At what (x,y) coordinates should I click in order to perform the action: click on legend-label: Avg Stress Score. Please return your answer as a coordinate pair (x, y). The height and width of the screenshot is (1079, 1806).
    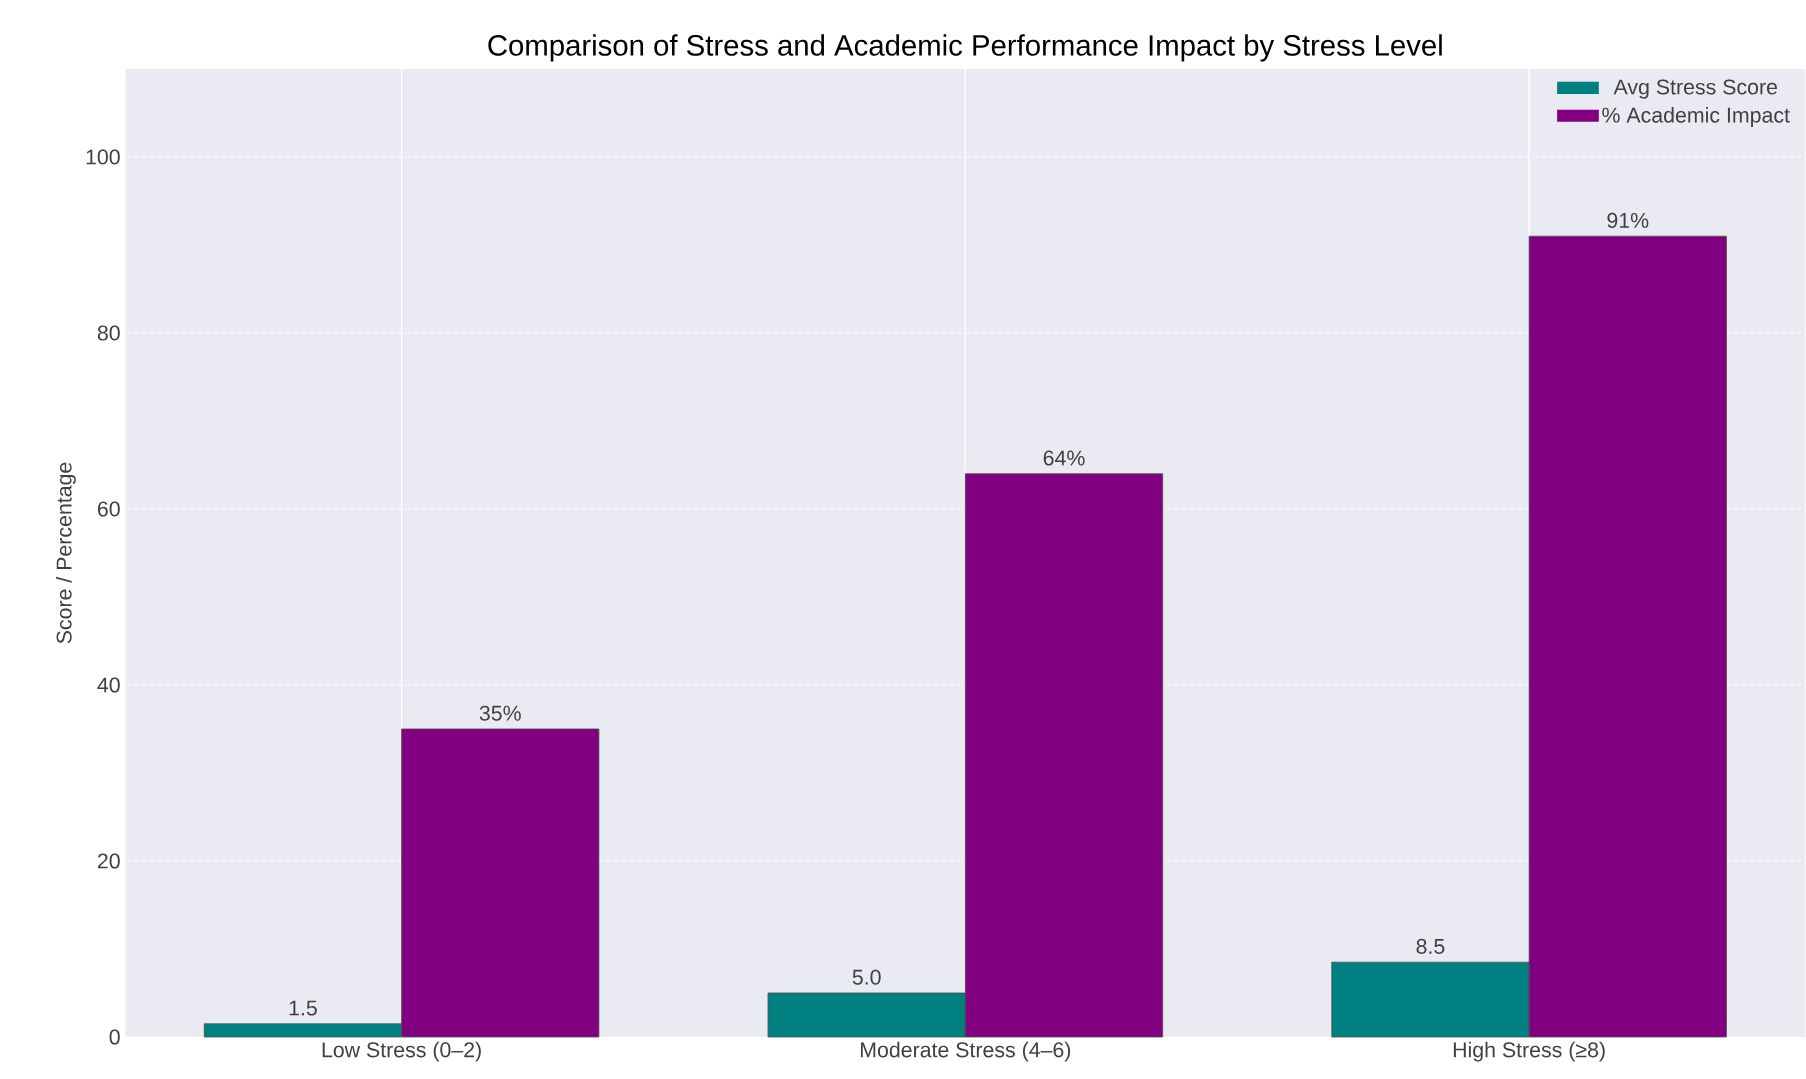
    Looking at the image, I should click on (1695, 89).